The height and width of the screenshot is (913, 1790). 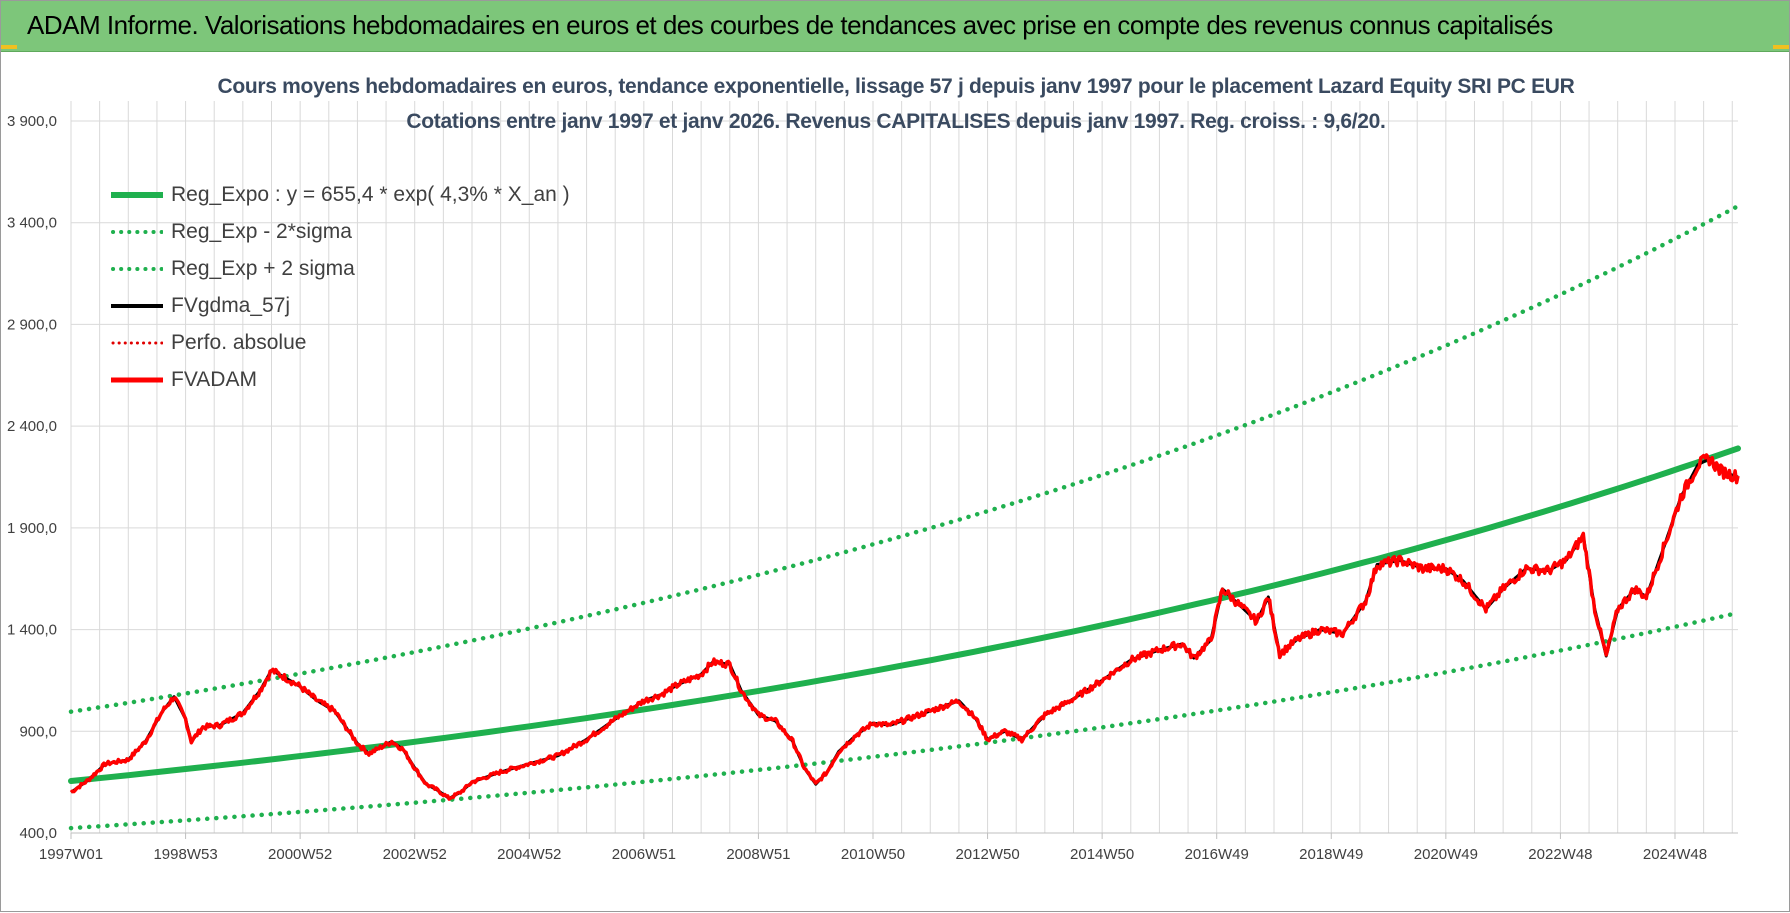 I want to click on y-tick-label: 2 900,0, so click(x=32, y=324).